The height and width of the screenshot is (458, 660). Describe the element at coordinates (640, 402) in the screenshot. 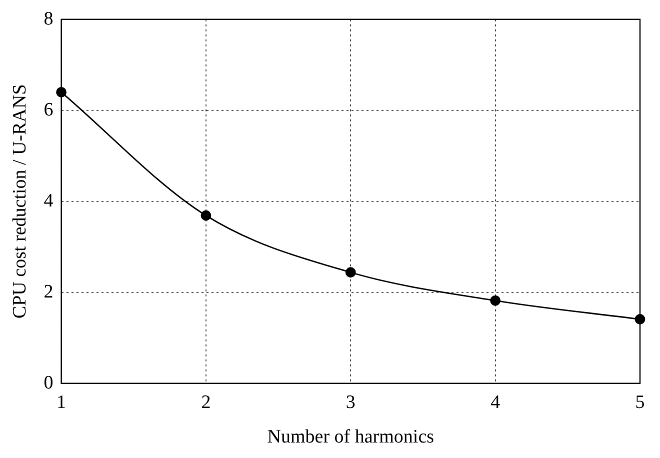

I see `x-tick-label: 5` at that location.